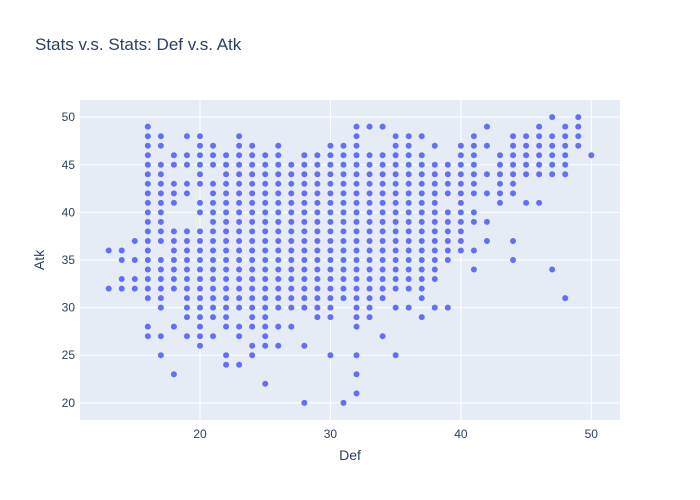  Describe the element at coordinates (39, 259) in the screenshot. I see `y-axis-label: Atk` at that location.